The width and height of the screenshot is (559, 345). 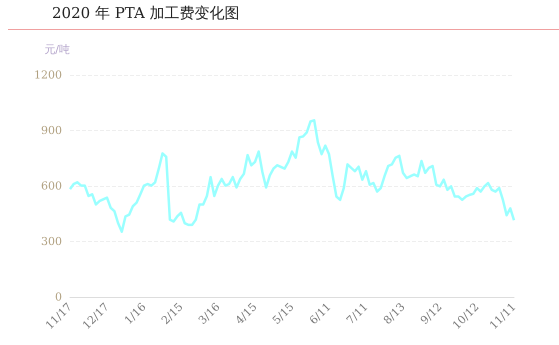 I want to click on chart-title: 2020 年 PTA 加工费变化图, so click(x=146, y=13).